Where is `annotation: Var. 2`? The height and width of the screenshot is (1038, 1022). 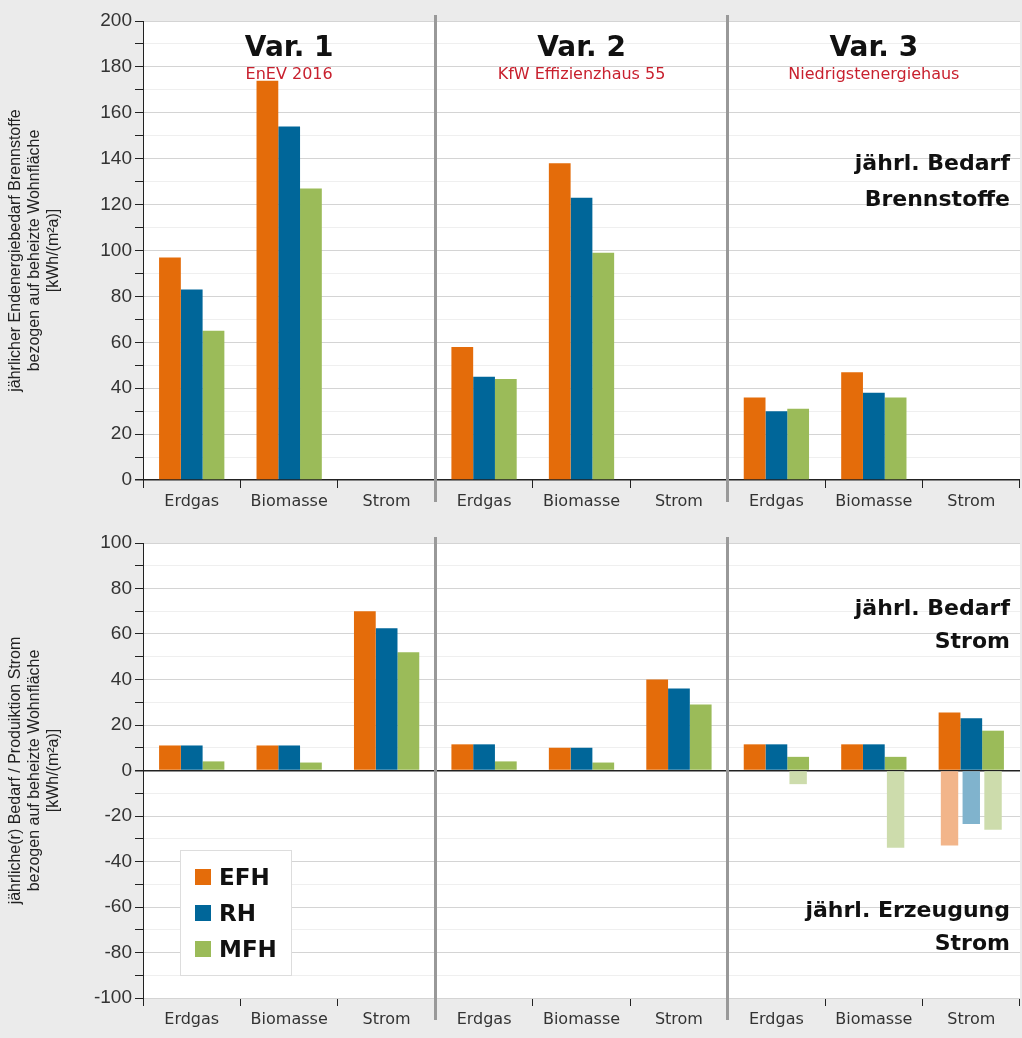 annotation: Var. 2 is located at coordinates (581, 46).